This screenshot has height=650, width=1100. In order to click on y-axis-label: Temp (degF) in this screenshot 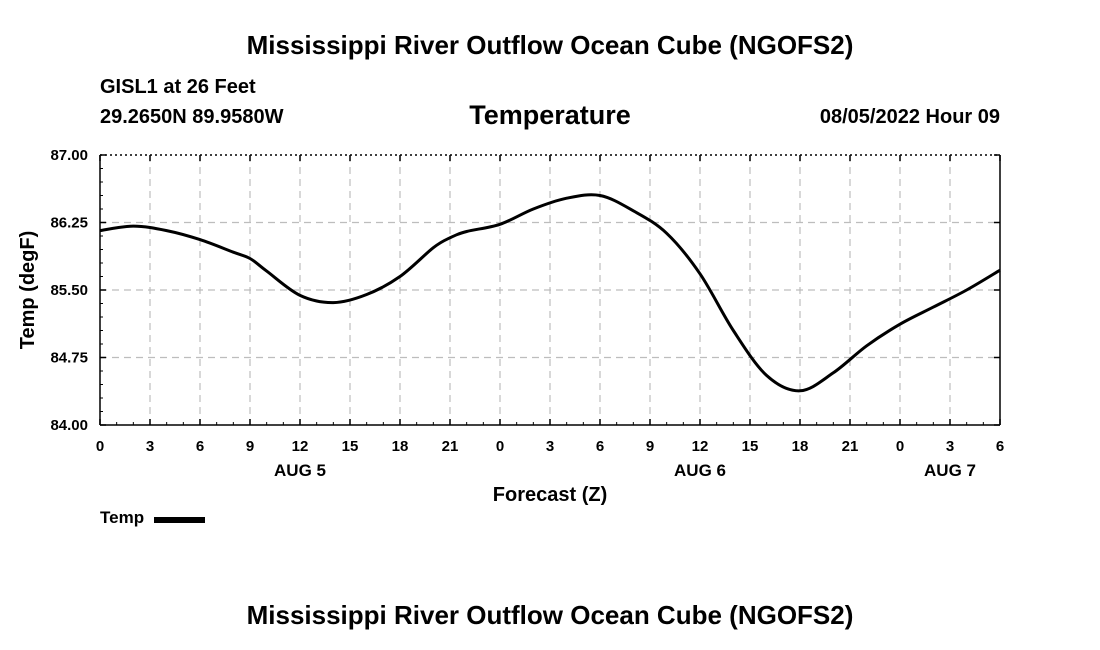, I will do `click(28, 290)`.